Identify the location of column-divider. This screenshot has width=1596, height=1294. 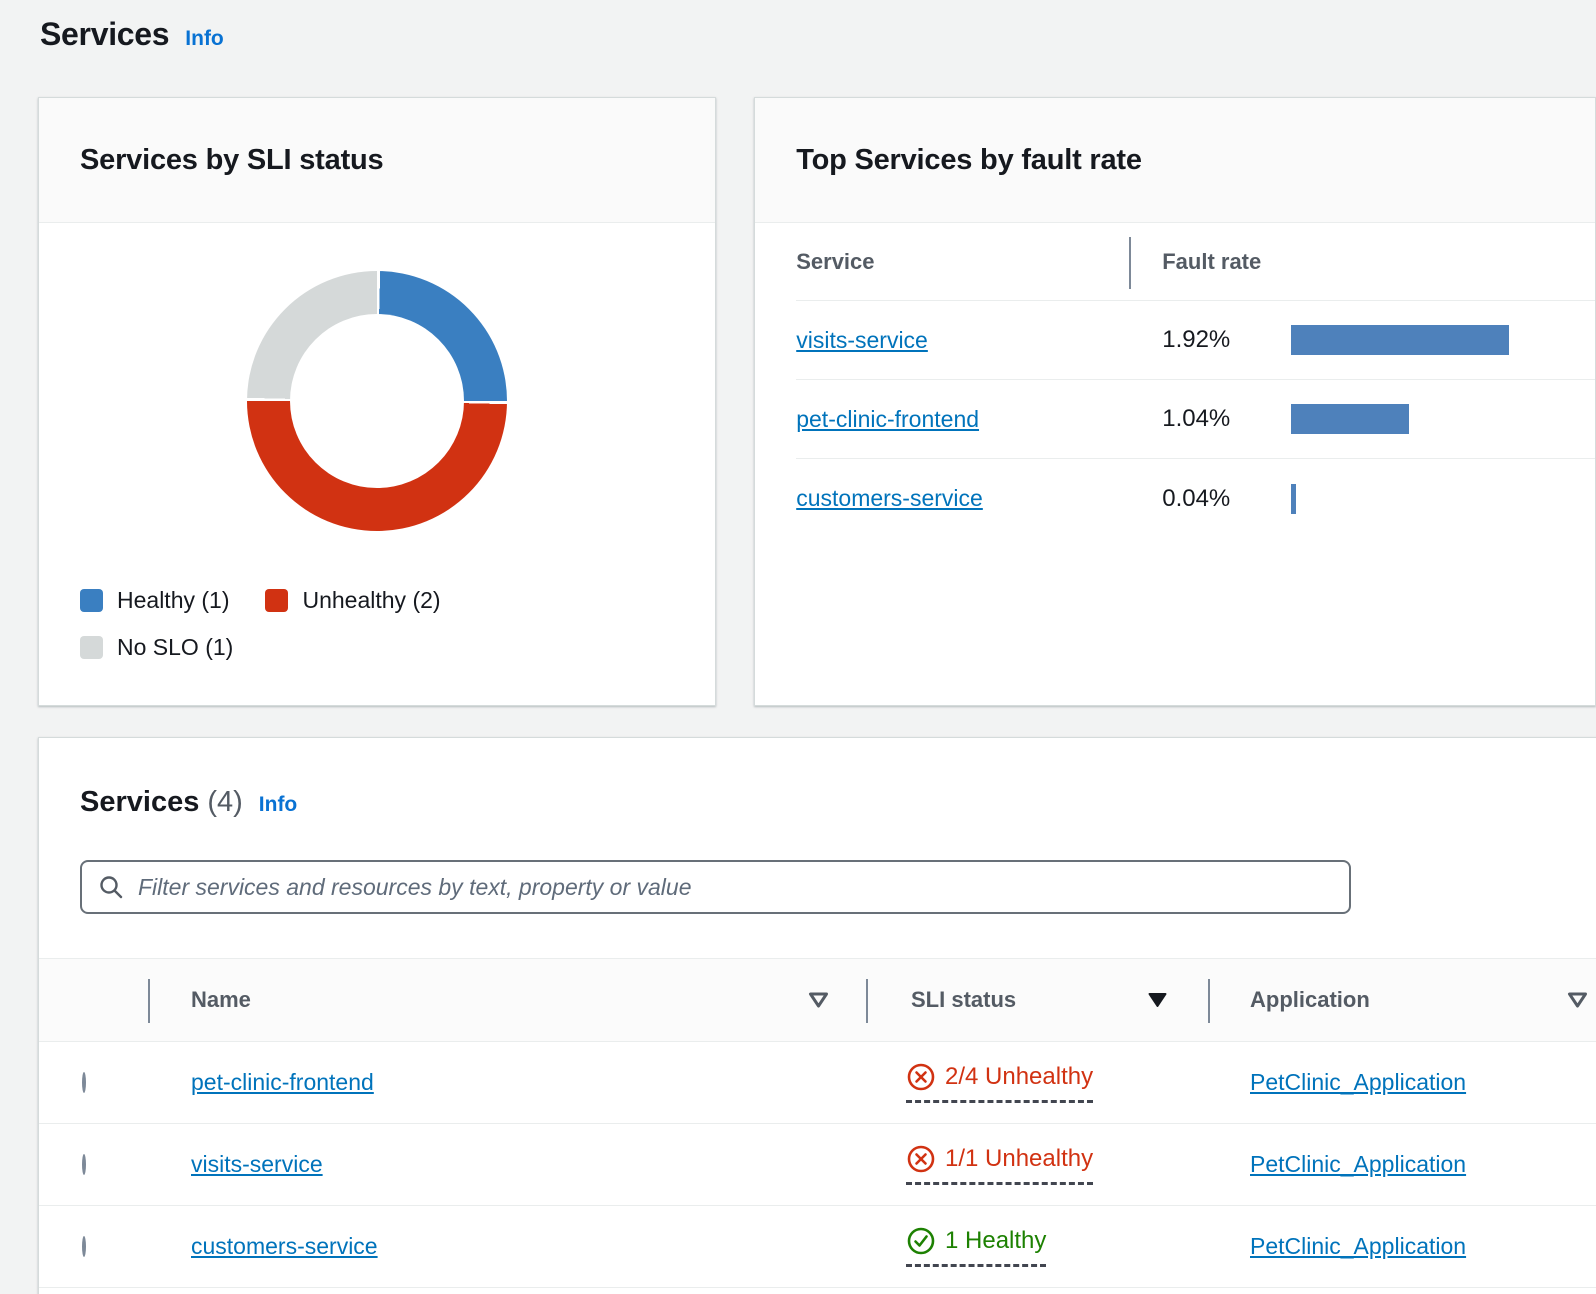
(1130, 263).